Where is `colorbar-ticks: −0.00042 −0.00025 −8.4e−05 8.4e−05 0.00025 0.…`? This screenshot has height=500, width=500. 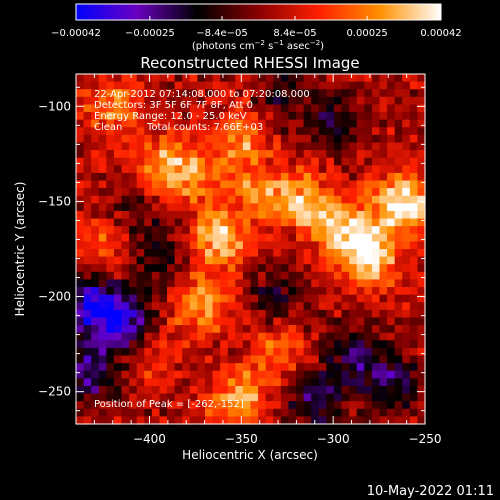
colorbar-ticks: −0.00042 −0.00025 −8.4e−05 8.4e−05 0.00025 0.… is located at coordinates (256, 27).